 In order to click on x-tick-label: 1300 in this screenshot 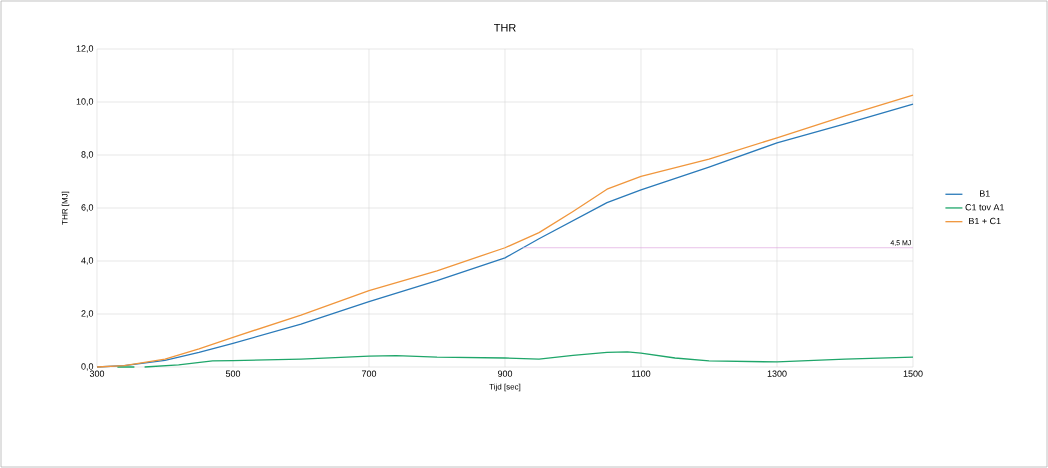, I will do `click(777, 373)`.